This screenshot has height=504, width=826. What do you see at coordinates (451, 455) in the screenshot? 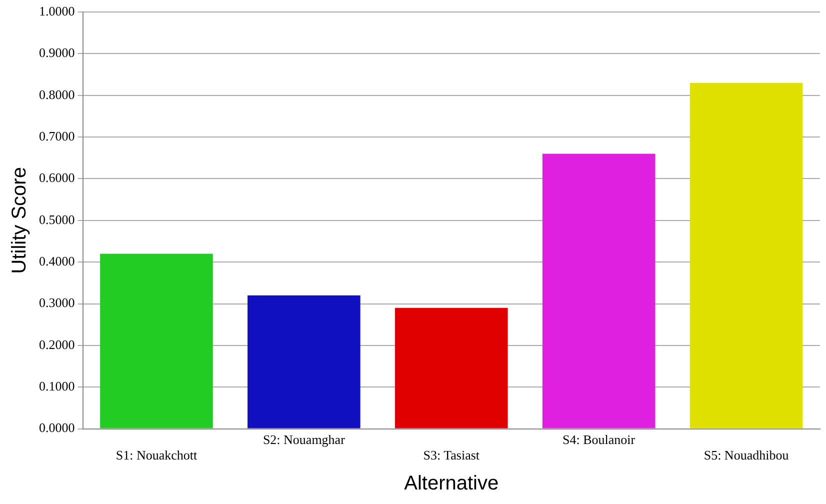
I see `x-tick-label: S3: Tasiast` at bounding box center [451, 455].